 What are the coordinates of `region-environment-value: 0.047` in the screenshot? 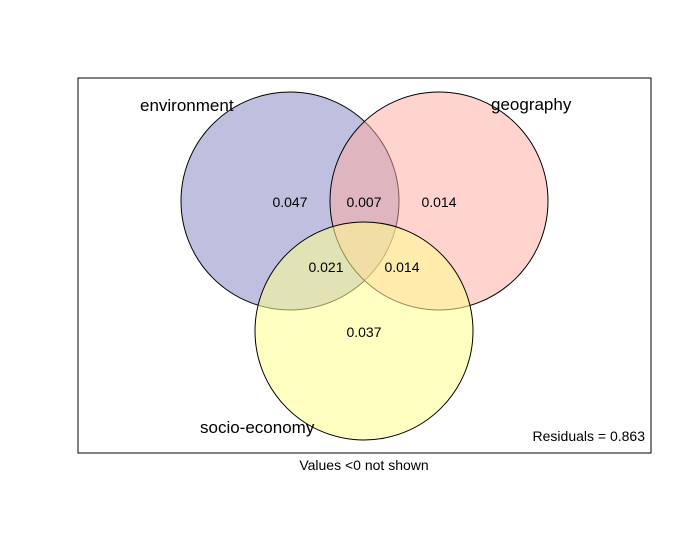 It's located at (289, 202).